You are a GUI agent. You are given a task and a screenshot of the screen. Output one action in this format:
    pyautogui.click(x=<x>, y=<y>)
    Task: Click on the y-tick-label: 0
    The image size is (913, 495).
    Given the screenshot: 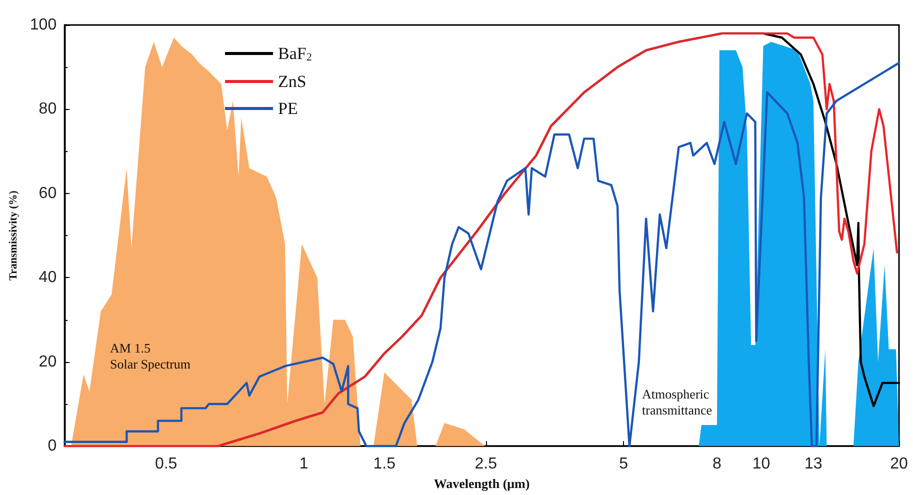 What is the action you would take?
    pyautogui.click(x=52, y=446)
    